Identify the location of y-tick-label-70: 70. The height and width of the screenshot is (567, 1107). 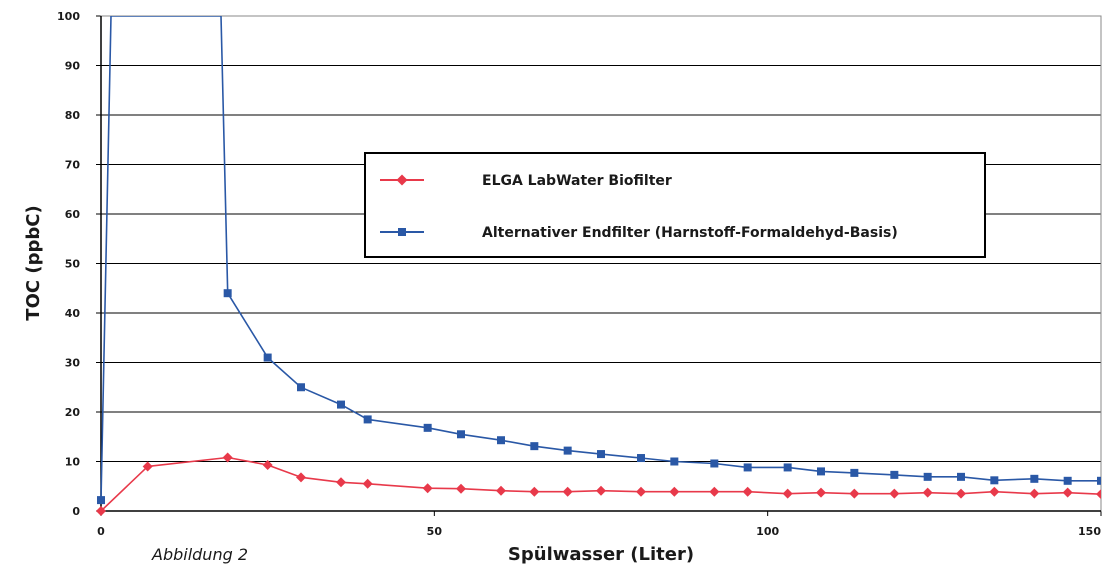
(73, 165).